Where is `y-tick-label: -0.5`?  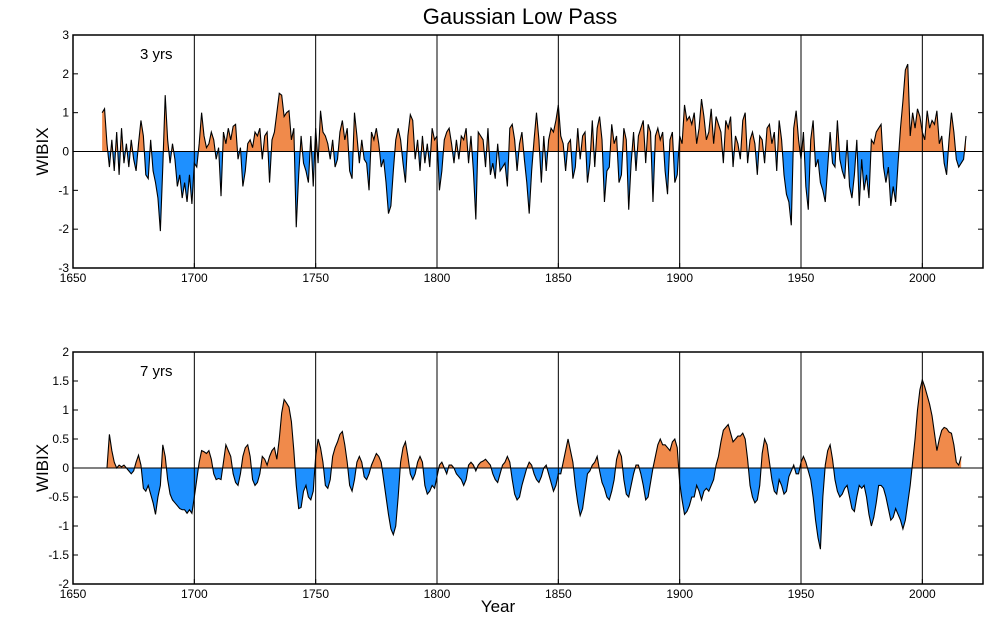
y-tick-label: -0.5 is located at coordinates (58, 497).